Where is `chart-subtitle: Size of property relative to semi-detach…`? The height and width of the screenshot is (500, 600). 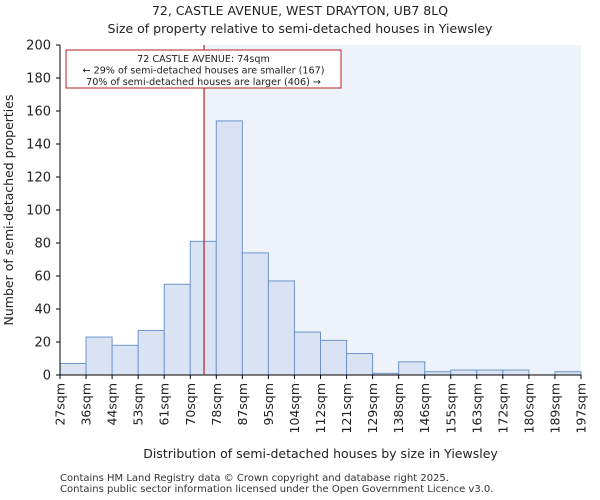 chart-subtitle: Size of property relative to semi-detach… is located at coordinates (300, 28).